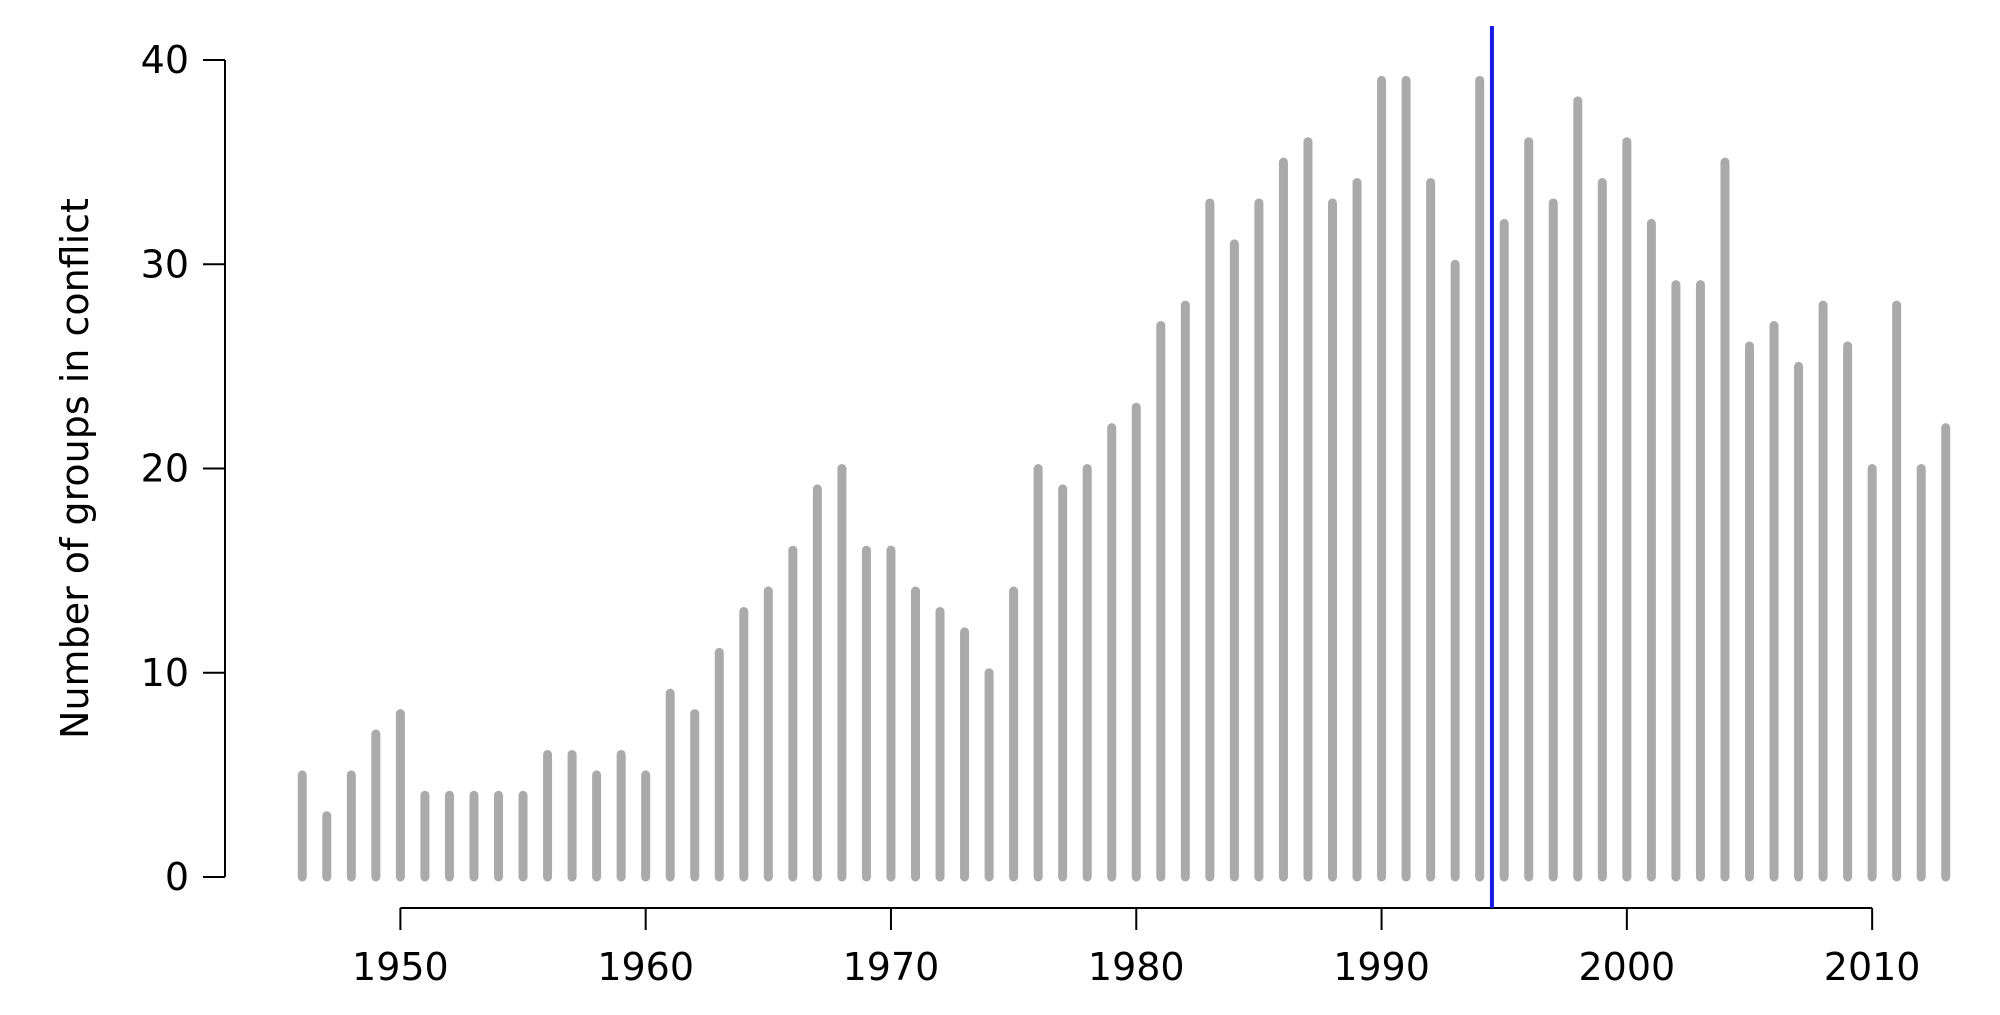  Describe the element at coordinates (1626, 967) in the screenshot. I see `x-tick-label-2000: 2000` at that location.